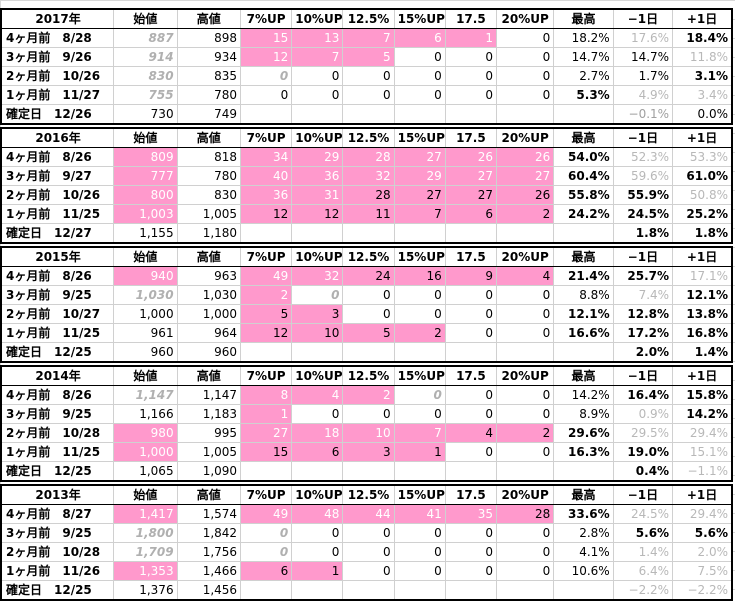  I want to click on table-cell: 17.2%, so click(642, 333).